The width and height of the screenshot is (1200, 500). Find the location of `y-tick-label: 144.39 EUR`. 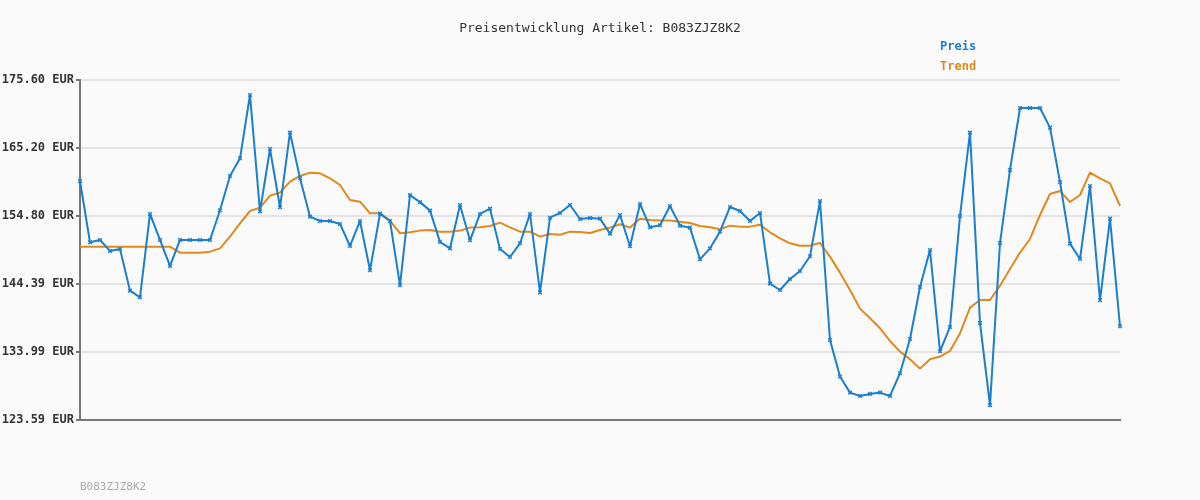

y-tick-label: 144.39 EUR is located at coordinates (38, 283).